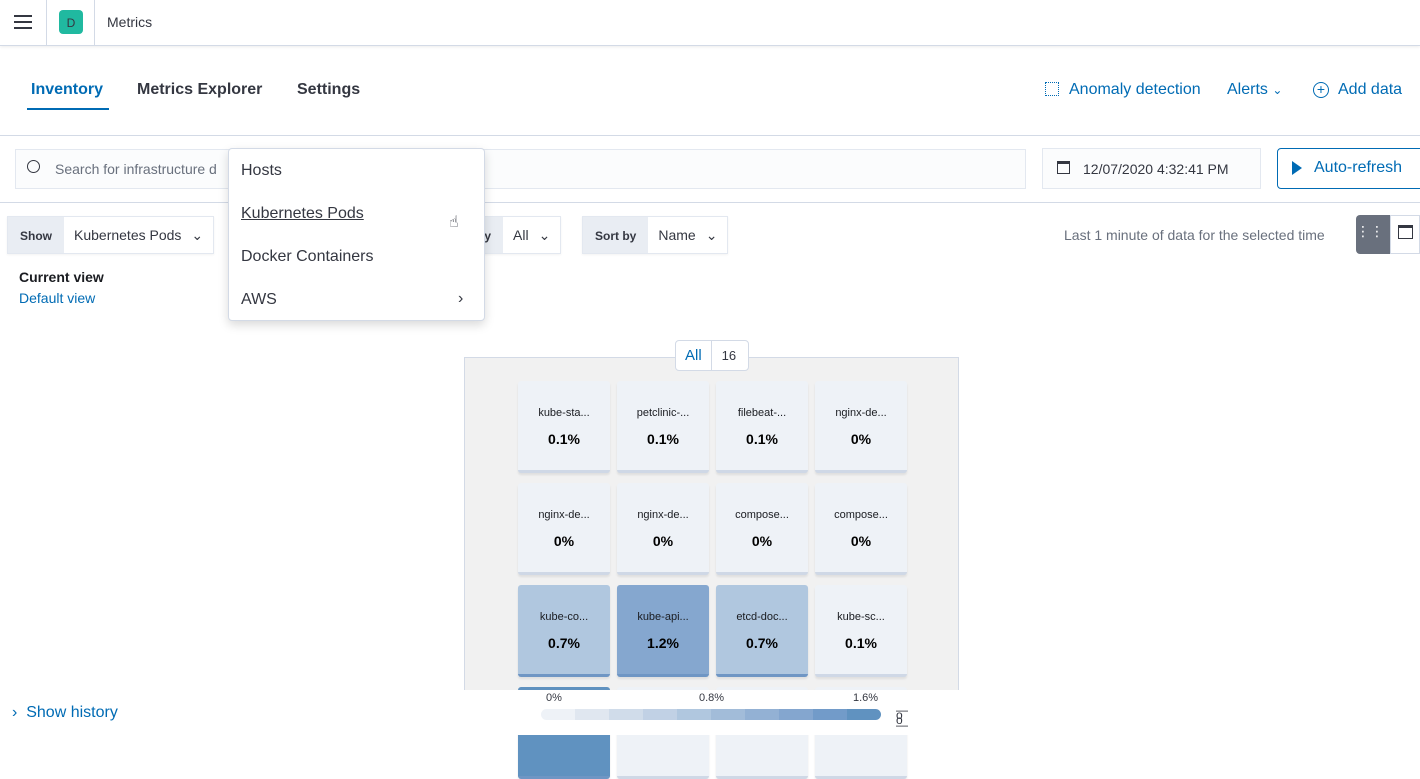 The height and width of the screenshot is (779, 1420). What do you see at coordinates (307, 256) in the screenshot?
I see `menu-item-docker-containers: Docker Containers` at bounding box center [307, 256].